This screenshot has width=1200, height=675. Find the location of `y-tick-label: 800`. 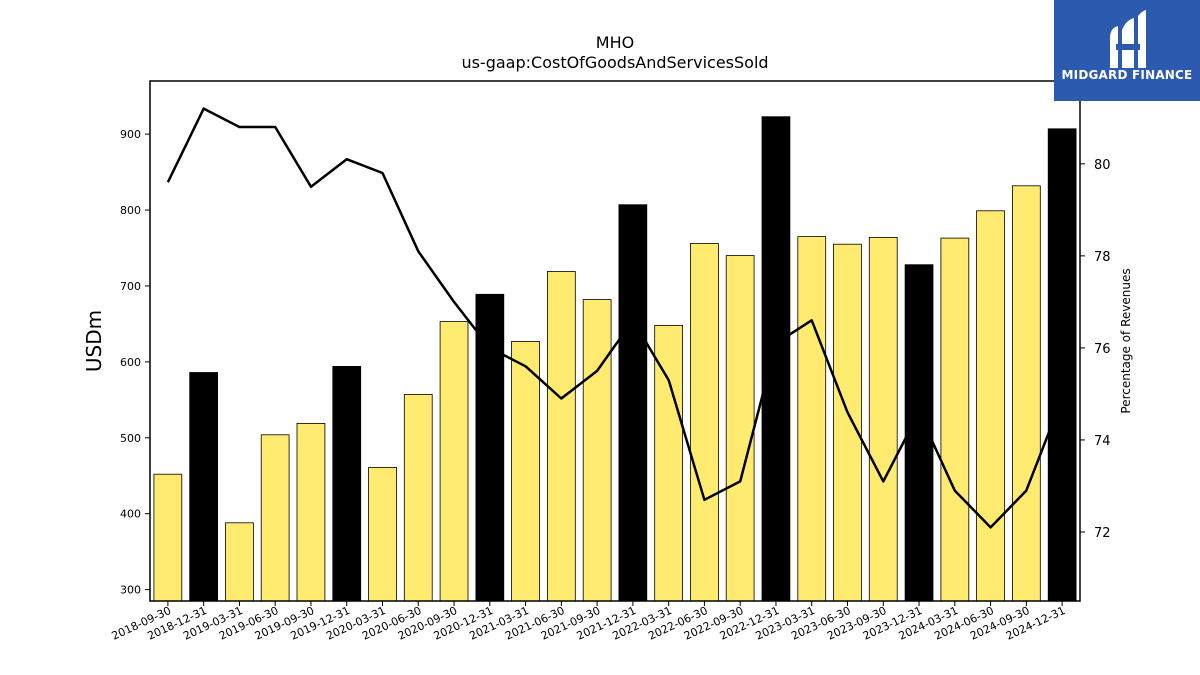

y-tick-label: 800 is located at coordinates (130, 210).